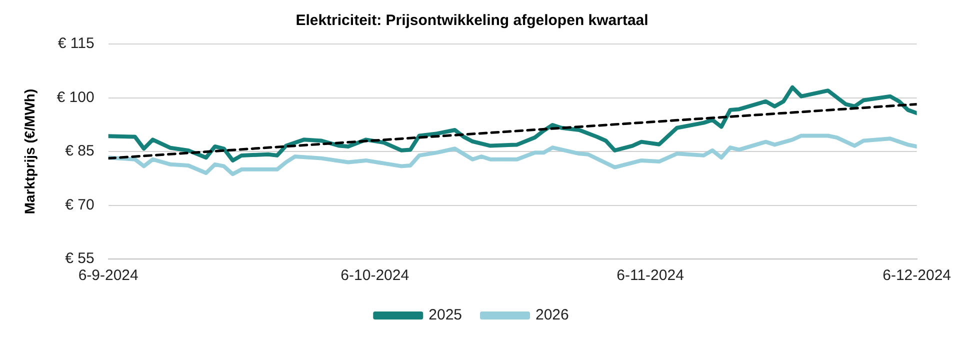 This screenshot has width=964, height=343. What do you see at coordinates (445, 315) in the screenshot?
I see `legend-label: 2025` at bounding box center [445, 315].